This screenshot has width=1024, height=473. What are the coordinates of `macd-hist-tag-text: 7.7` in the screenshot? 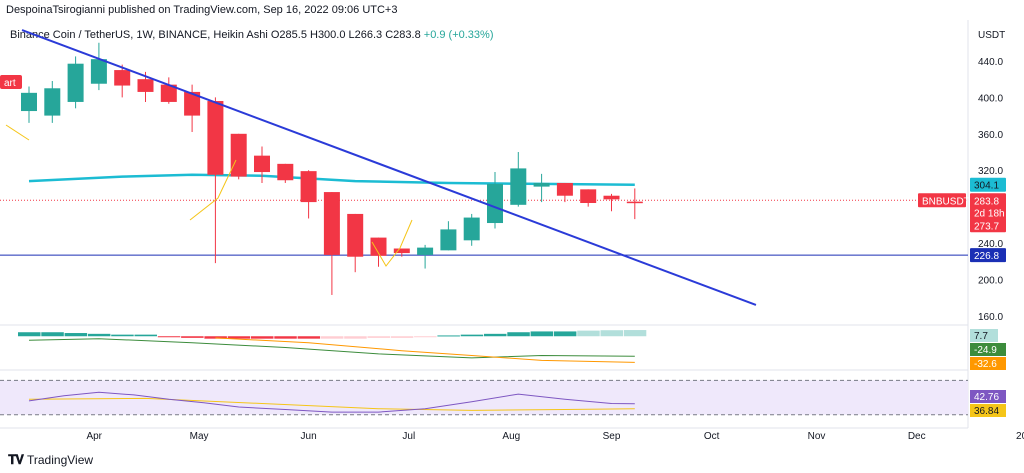 It's located at (981, 336).